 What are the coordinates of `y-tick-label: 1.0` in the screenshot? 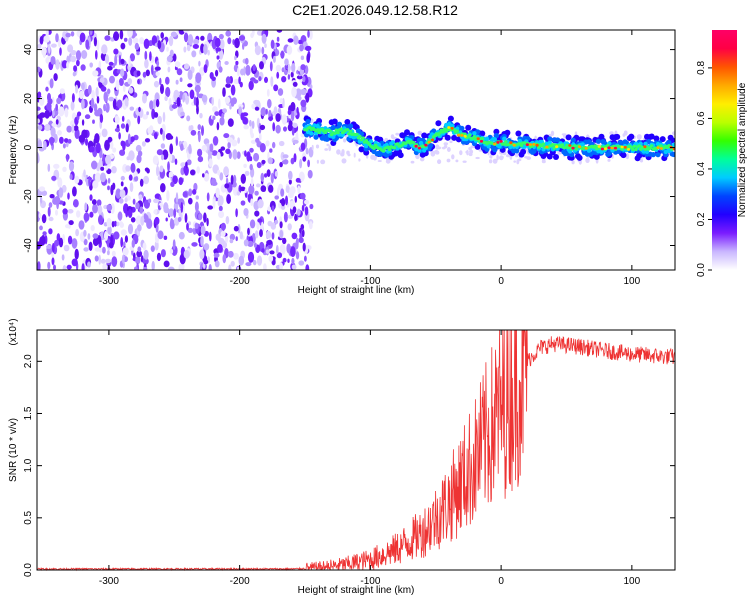 It's located at (28, 465).